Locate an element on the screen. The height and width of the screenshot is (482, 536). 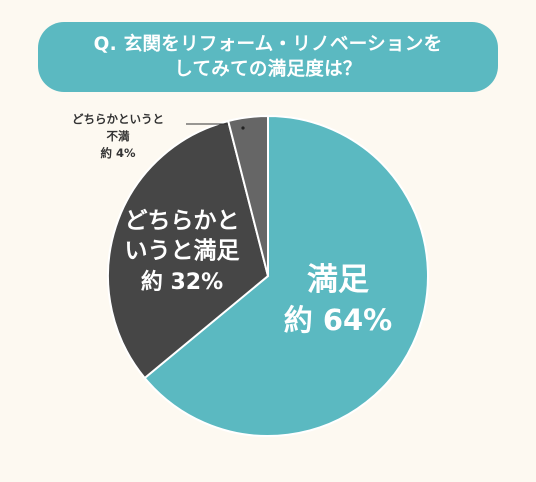
slice-label-satisfied-value: 約 64% is located at coordinates (338, 320).